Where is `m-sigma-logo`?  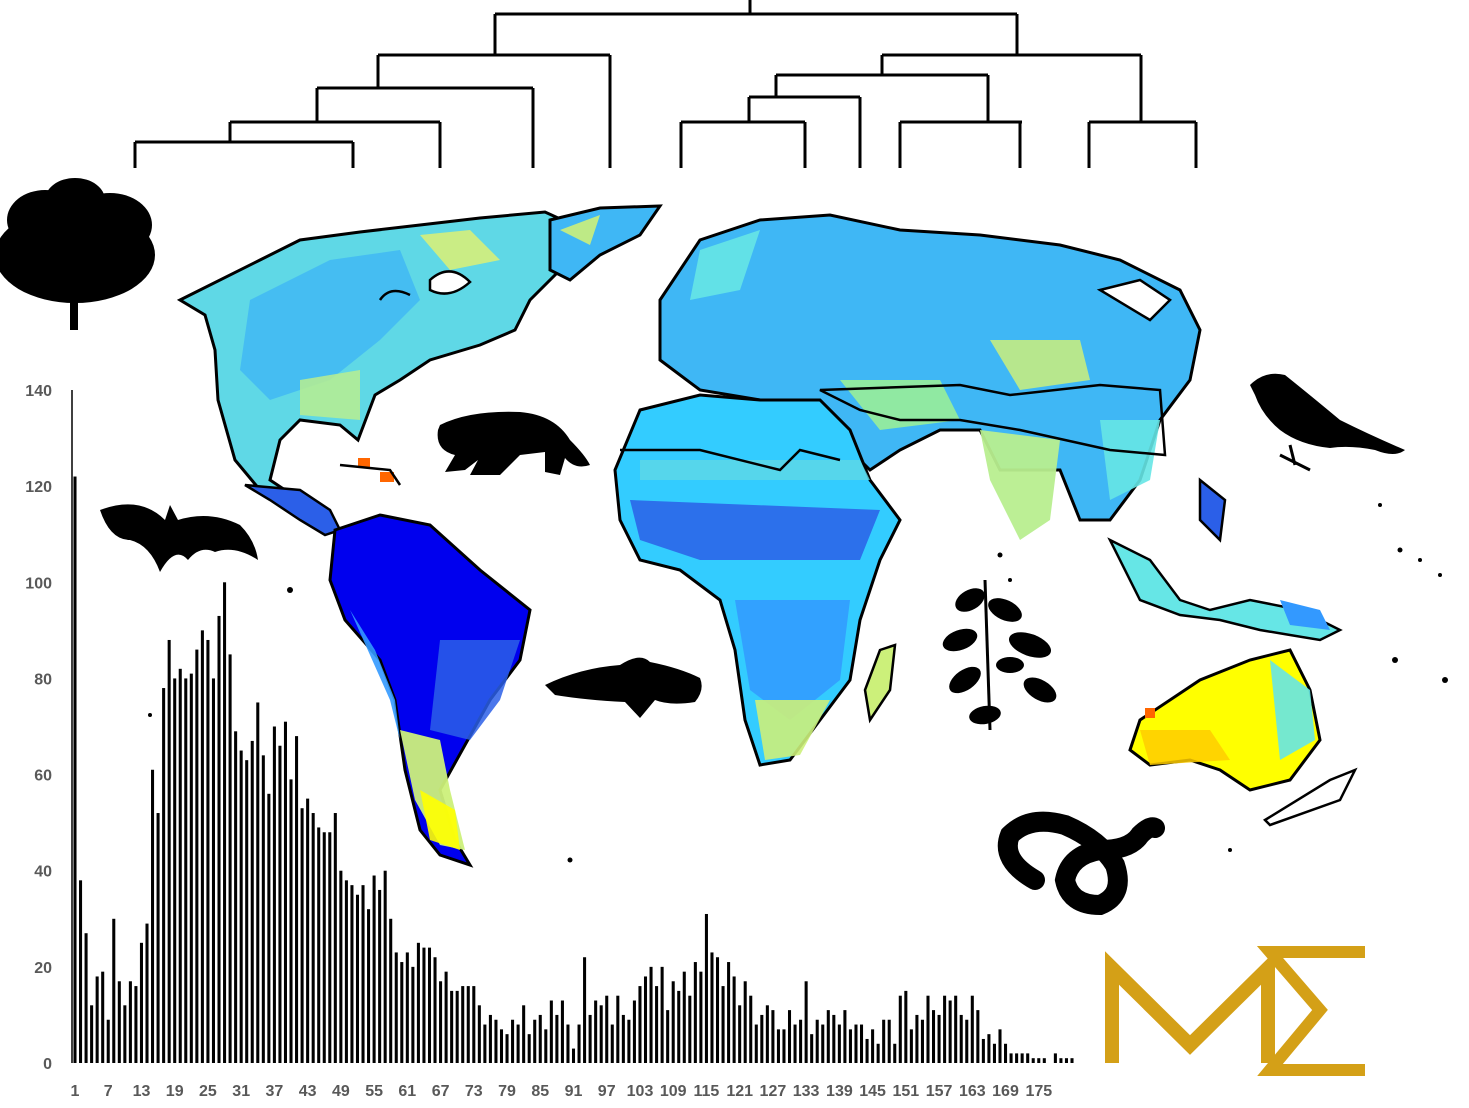 m-sigma-logo is located at coordinates (1235, 1011).